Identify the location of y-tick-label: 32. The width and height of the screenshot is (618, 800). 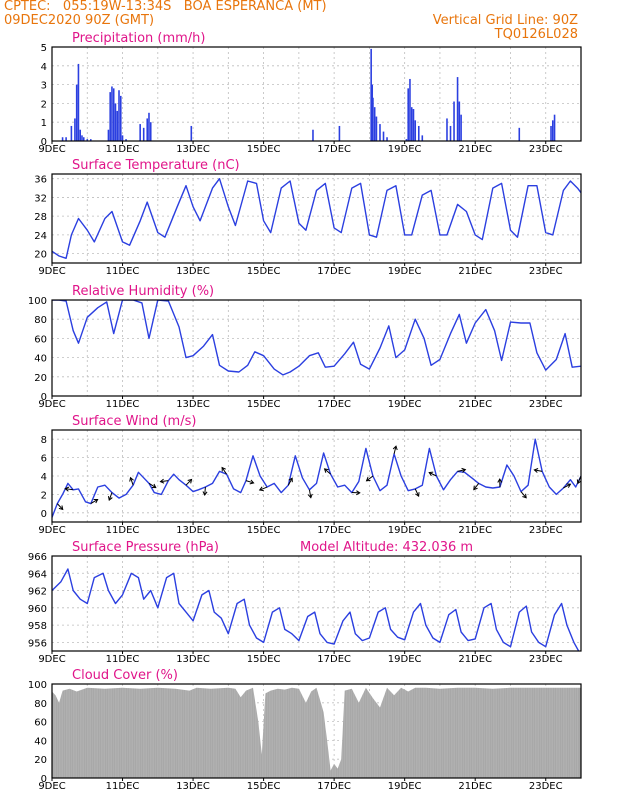
(40, 198).